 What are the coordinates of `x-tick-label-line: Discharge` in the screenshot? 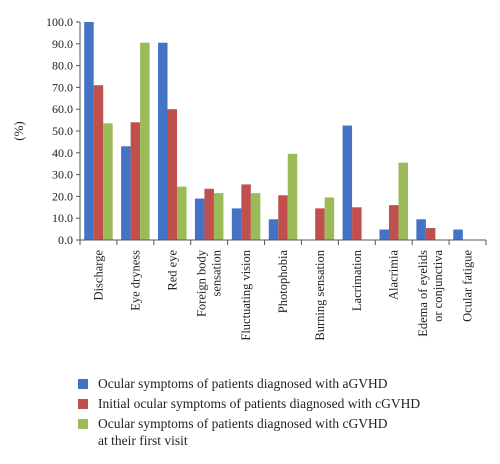 It's located at (98, 275).